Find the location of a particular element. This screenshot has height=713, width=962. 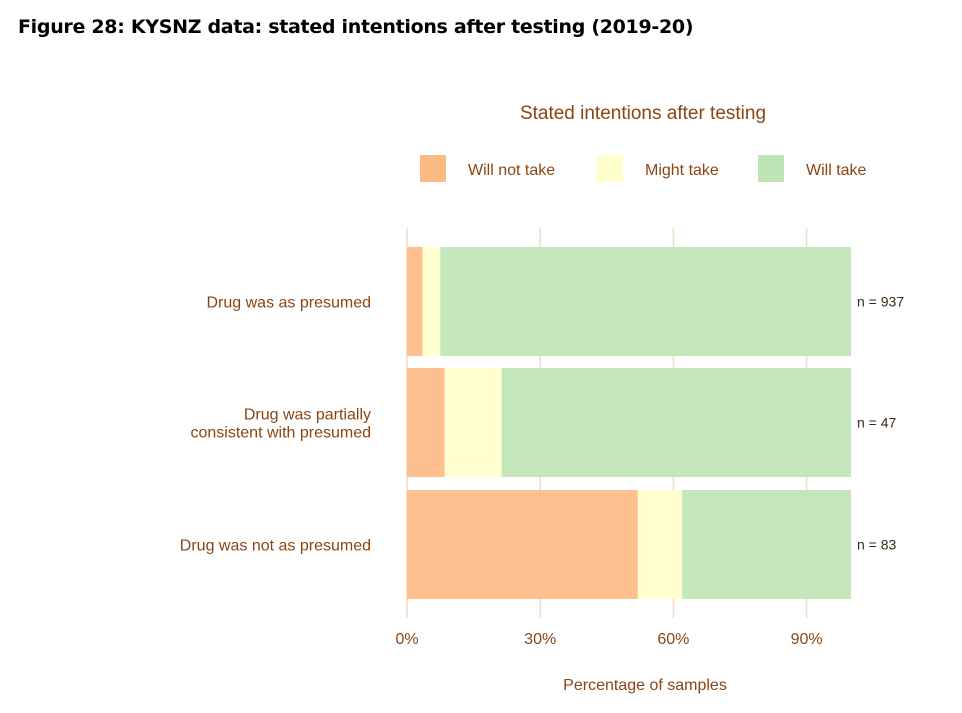

legend-label-might-take: Might take is located at coordinates (682, 170).